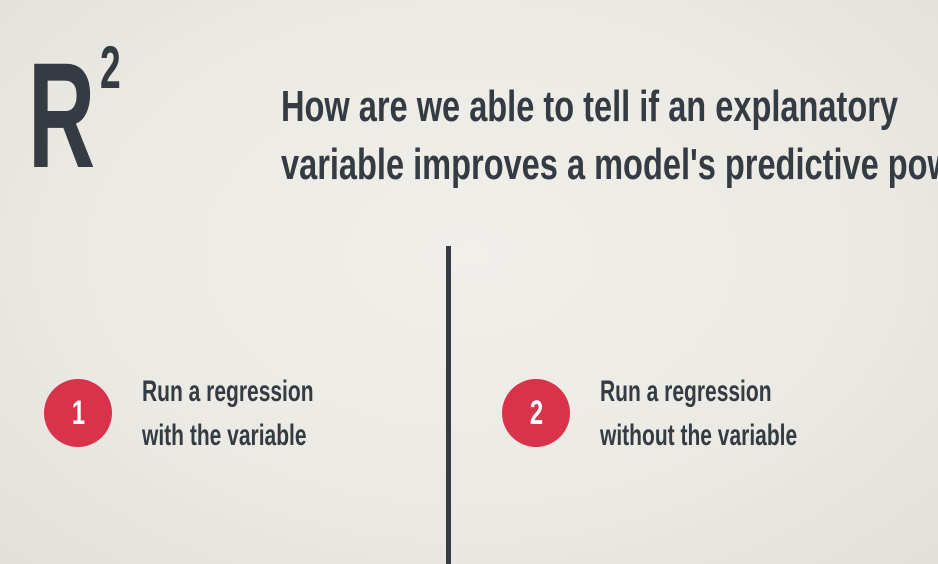 The width and height of the screenshot is (938, 564). I want to click on step-1-number: 1, so click(78, 412).